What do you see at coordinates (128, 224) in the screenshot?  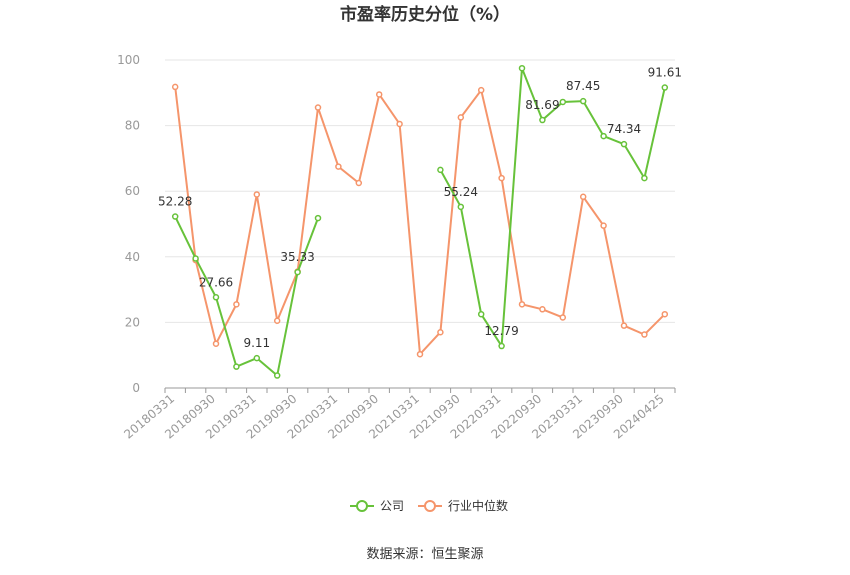 I see `y-axis: 0 20 40 60 80 100` at bounding box center [128, 224].